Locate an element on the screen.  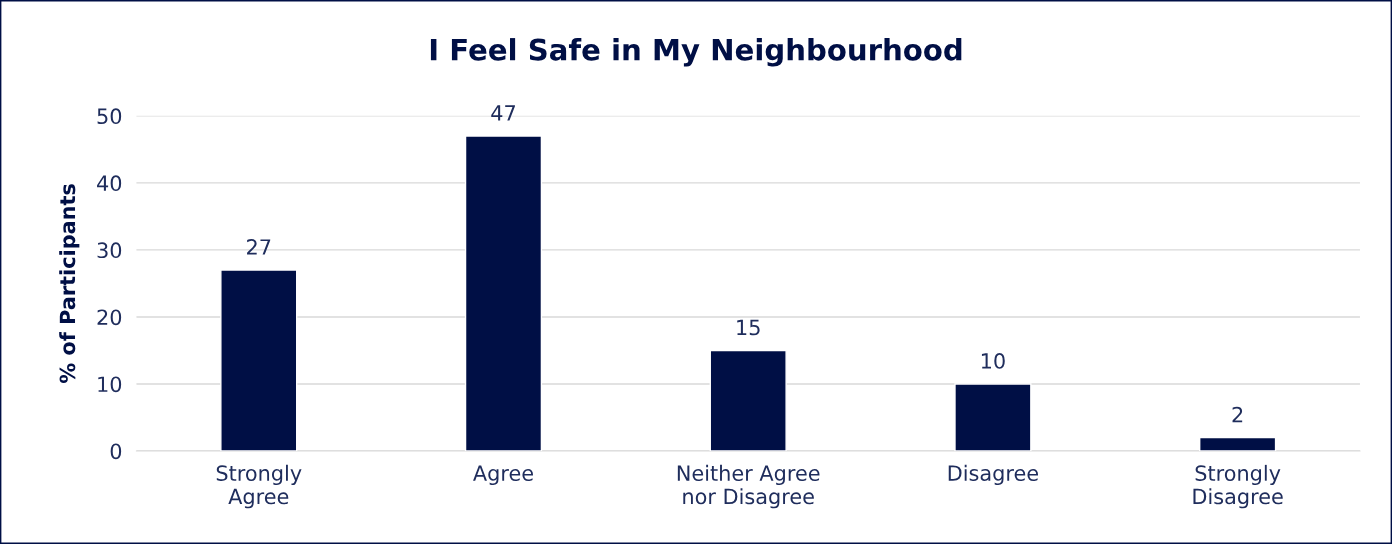
x-tick-label: Strongly Disagree is located at coordinates (1238, 486).